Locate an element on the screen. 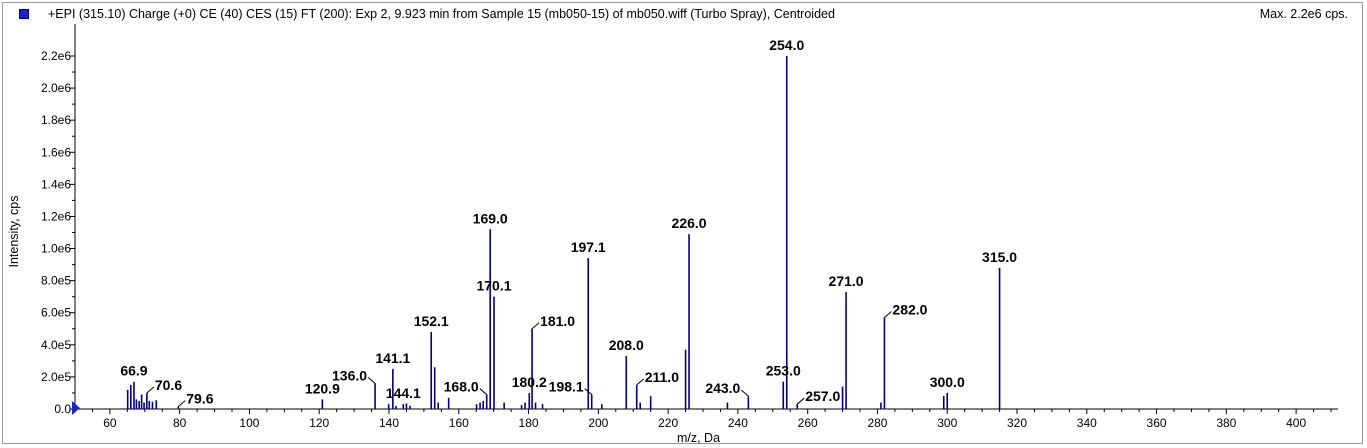 This screenshot has height=448, width=1367. x-tick-label: 200 is located at coordinates (598, 423).